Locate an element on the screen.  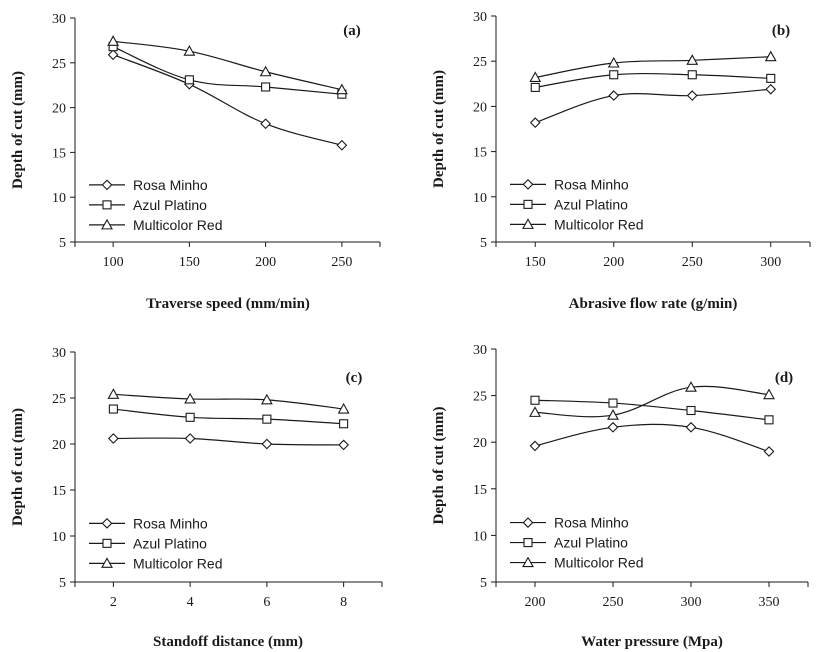
x-tick-label: 8 is located at coordinates (343, 602).